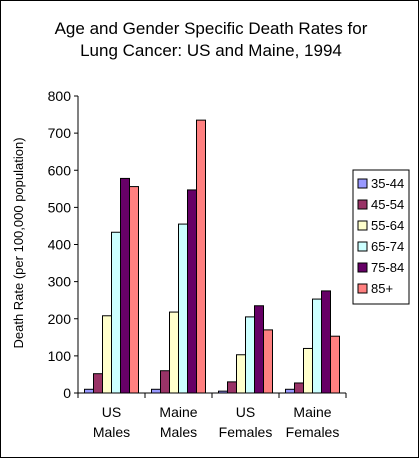 The height and width of the screenshot is (458, 419). What do you see at coordinates (211, 28) in the screenshot?
I see `chart-title-line-1: Age and Gender Specific Death Rates for` at bounding box center [211, 28].